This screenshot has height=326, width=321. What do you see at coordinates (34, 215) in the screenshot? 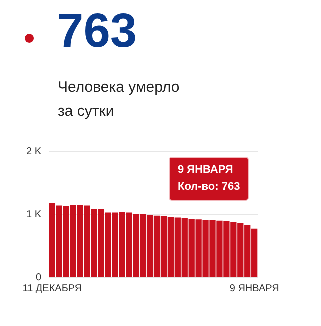
I see `y-tick-label: 1 K` at bounding box center [34, 215].